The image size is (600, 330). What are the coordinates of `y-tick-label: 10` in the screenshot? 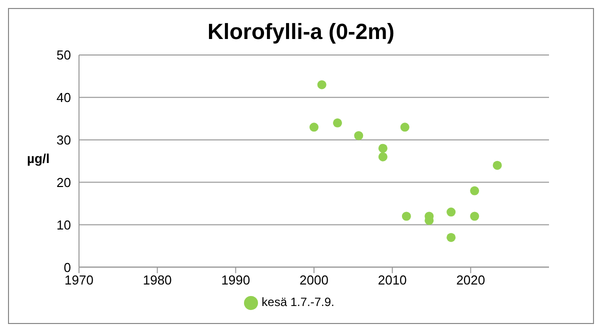 It's located at (63, 224).